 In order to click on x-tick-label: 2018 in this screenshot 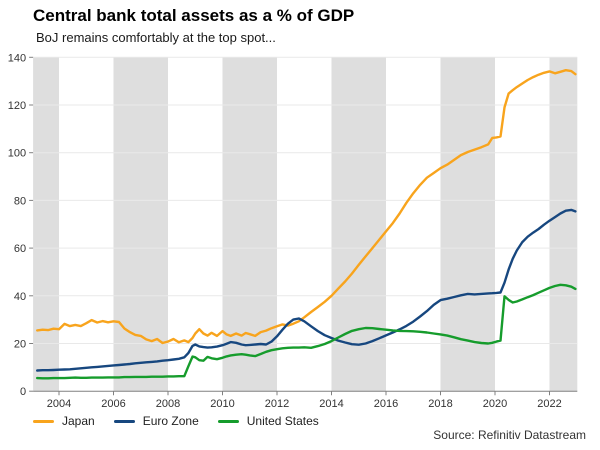, I will do `click(440, 404)`.